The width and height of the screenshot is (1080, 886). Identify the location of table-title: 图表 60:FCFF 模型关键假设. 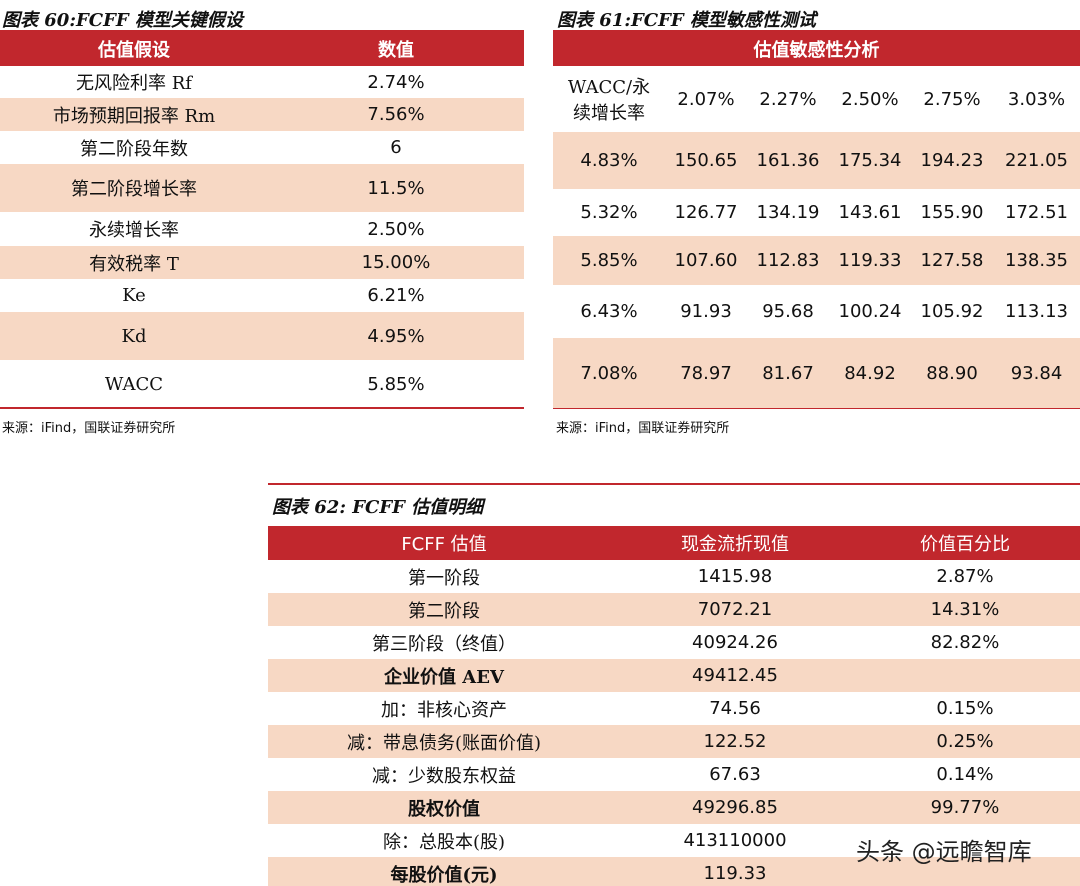
(122, 20).